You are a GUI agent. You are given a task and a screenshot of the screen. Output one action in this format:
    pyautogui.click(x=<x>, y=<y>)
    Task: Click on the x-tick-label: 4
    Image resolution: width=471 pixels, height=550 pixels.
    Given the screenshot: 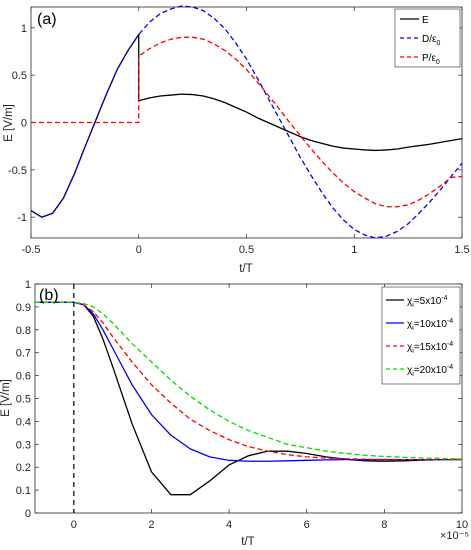 What is the action you would take?
    pyautogui.click(x=229, y=525)
    